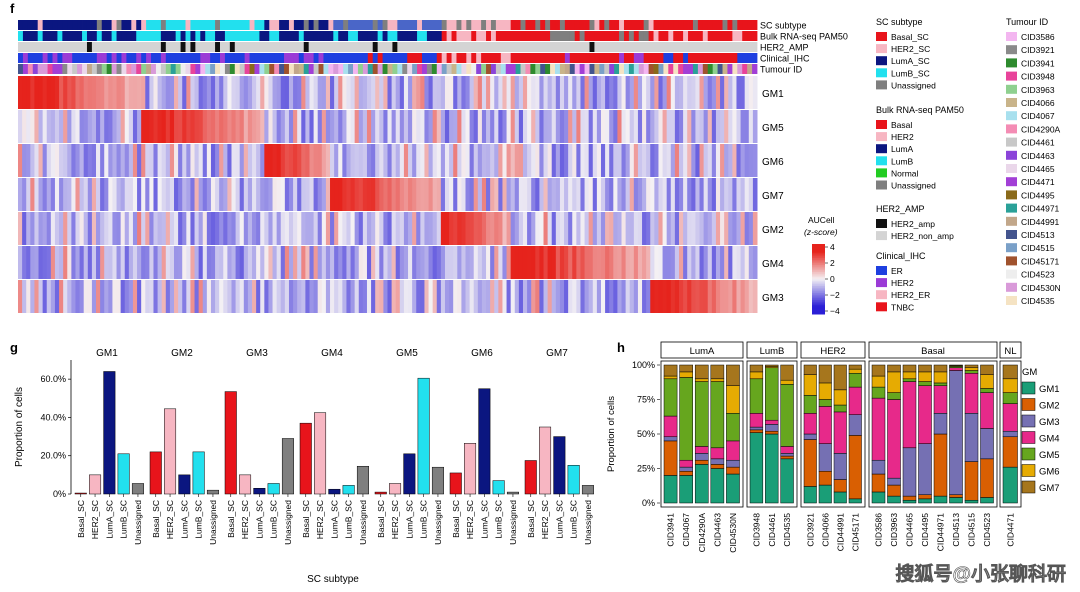 Image resolution: width=1080 pixels, height=592 pixels. What do you see at coordinates (717, 466) in the screenshot?
I see `h-bar-cid4463-gm2` at bounding box center [717, 466].